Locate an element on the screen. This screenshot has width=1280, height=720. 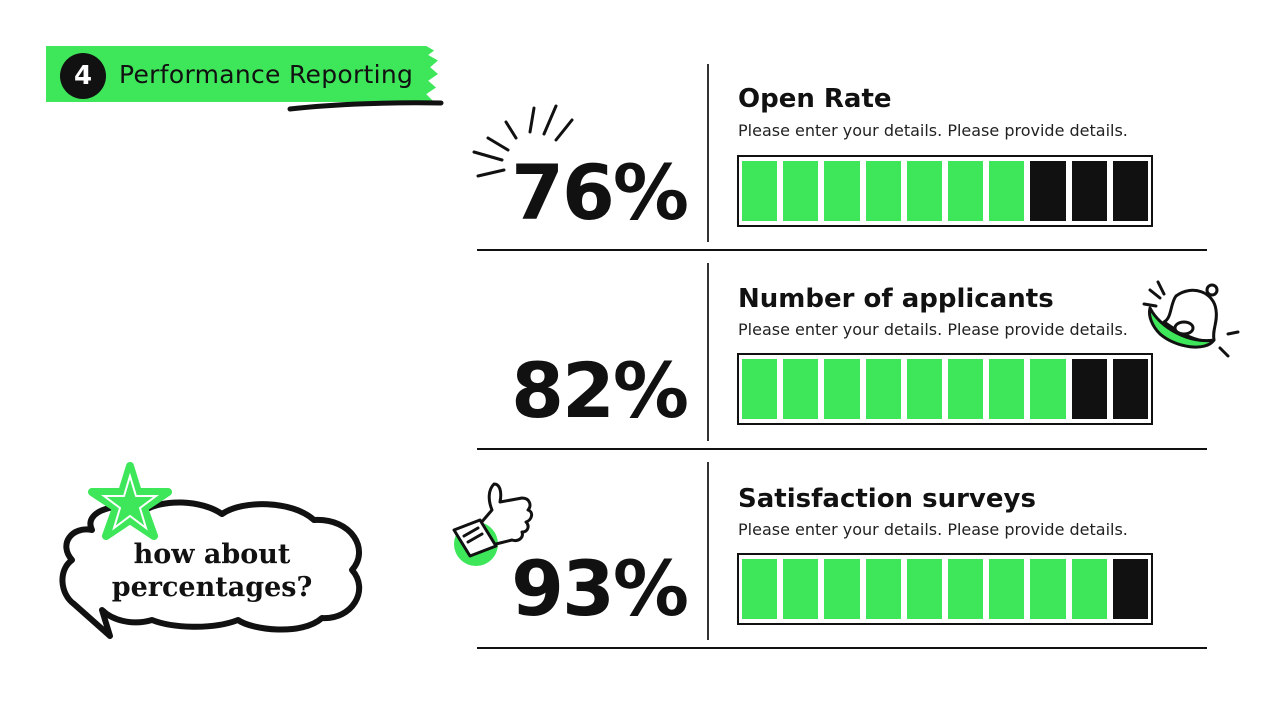
section-number-badge: 4 is located at coordinates (83, 76).